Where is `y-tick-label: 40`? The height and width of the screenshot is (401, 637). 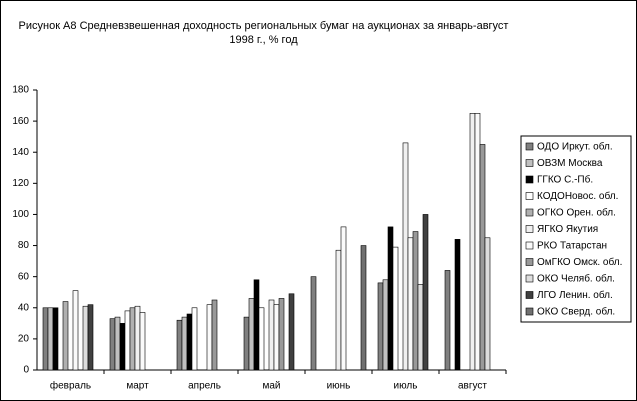
y-tick-label: 40 is located at coordinates (24, 307).